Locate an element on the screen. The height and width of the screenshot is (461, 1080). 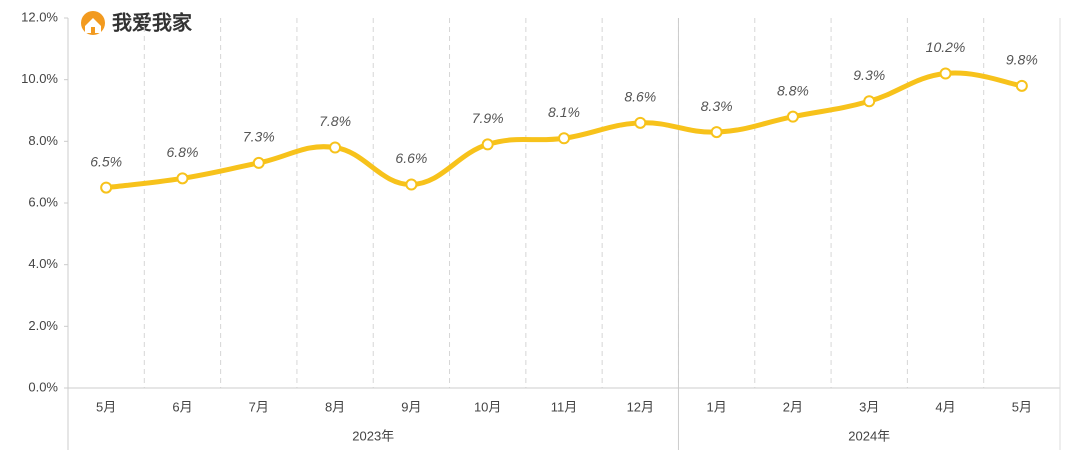
y-tick-label: 10.0% is located at coordinates (39, 78).